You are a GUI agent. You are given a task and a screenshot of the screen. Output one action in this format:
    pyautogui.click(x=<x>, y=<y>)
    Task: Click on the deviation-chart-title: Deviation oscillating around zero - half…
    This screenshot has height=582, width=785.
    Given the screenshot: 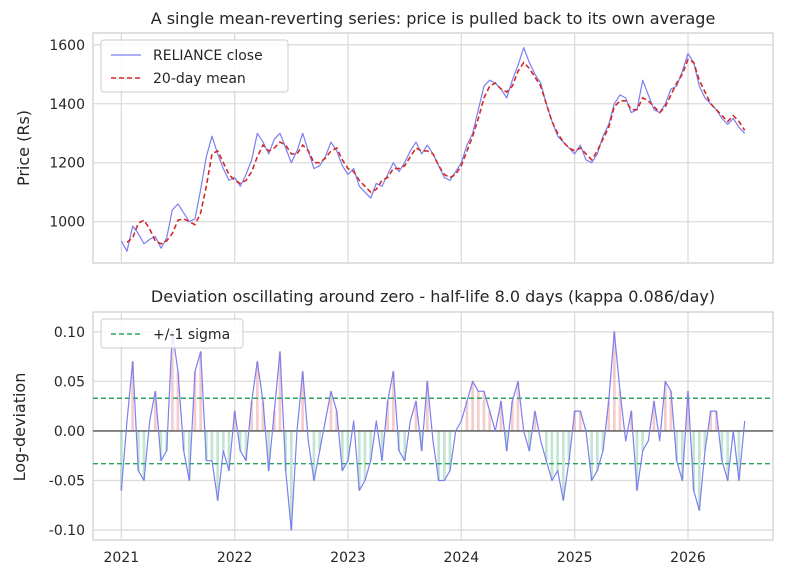 What is the action you would take?
    pyautogui.click(x=433, y=296)
    